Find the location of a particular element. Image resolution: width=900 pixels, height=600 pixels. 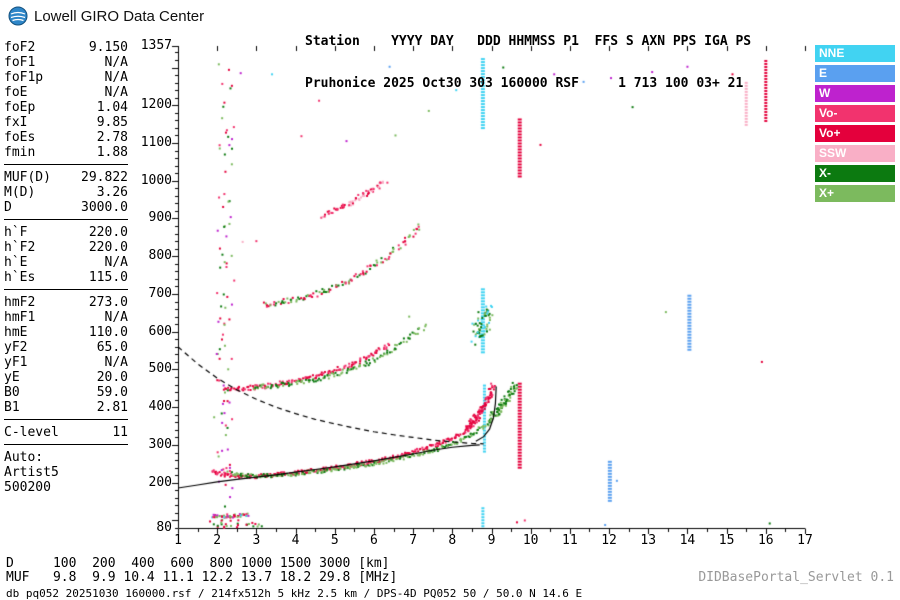

x-tick-label: 10 is located at coordinates (530, 540).